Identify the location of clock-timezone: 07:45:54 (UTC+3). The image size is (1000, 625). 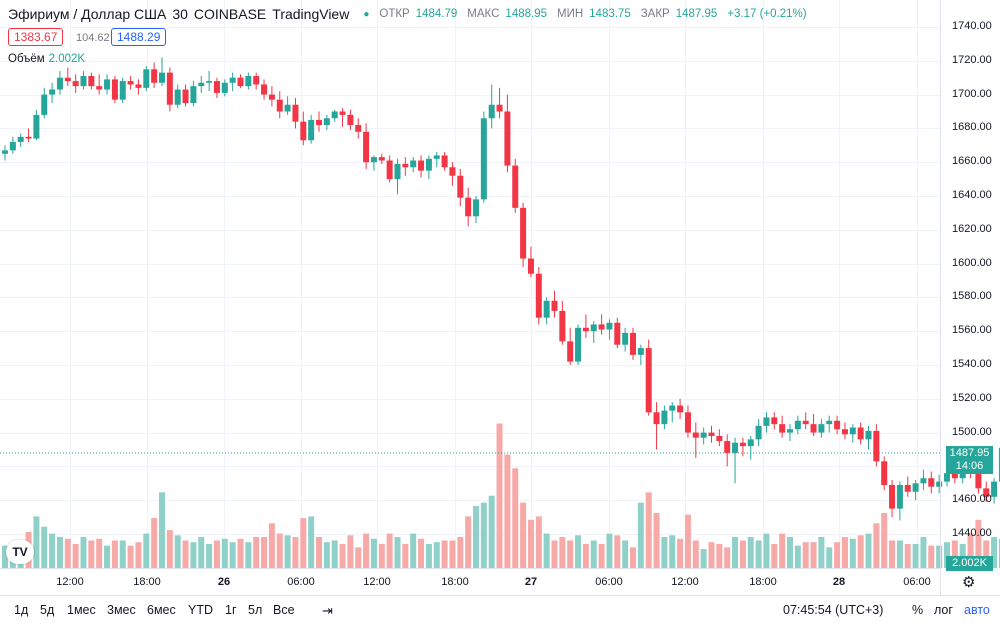
(833, 610).